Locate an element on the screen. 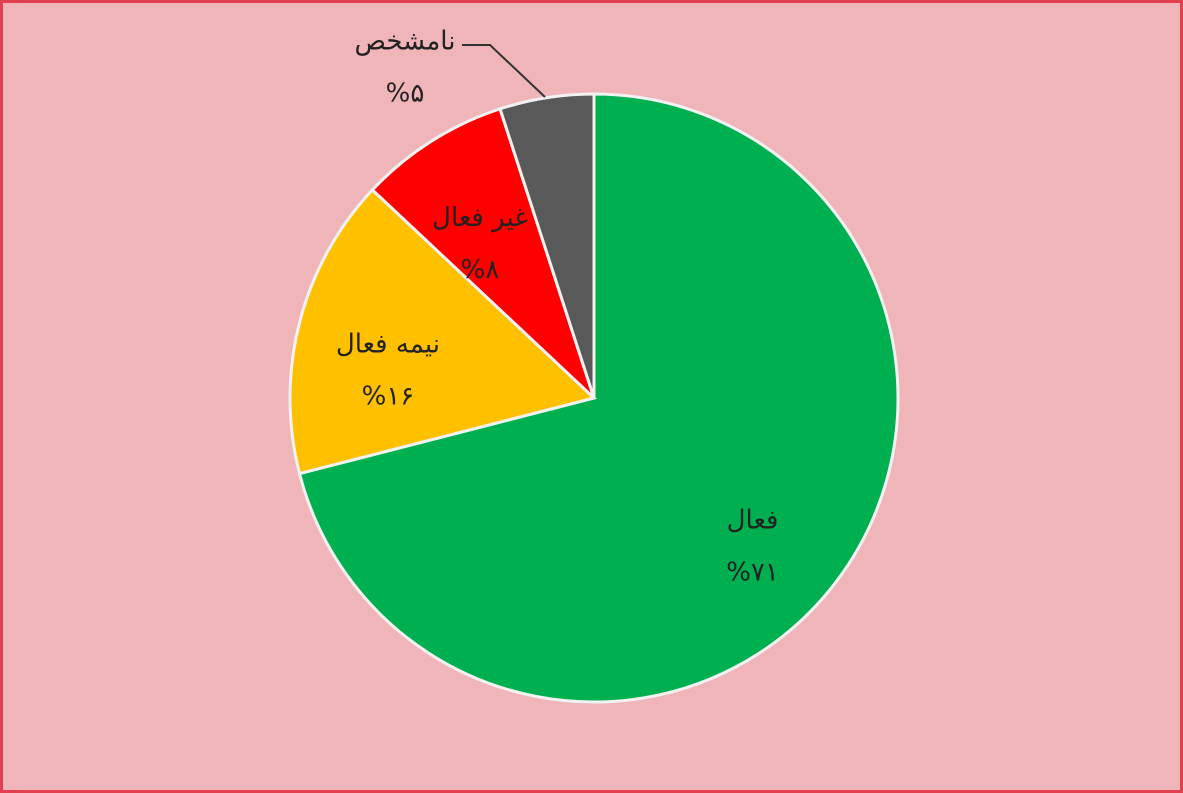 This screenshot has width=1183, height=793. slice-label: غیر فعال is located at coordinates (480, 218).